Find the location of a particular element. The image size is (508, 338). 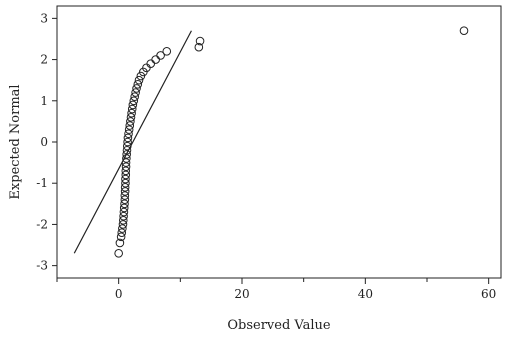

y-tick-label: 2 is located at coordinates (44, 60).